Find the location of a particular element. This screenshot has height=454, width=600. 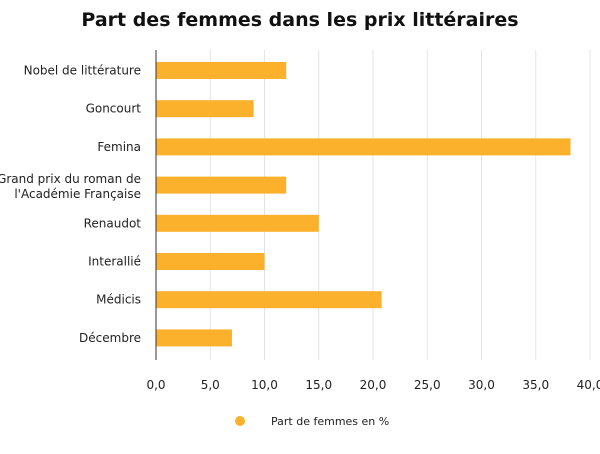

category-label: Femina is located at coordinates (119, 147).